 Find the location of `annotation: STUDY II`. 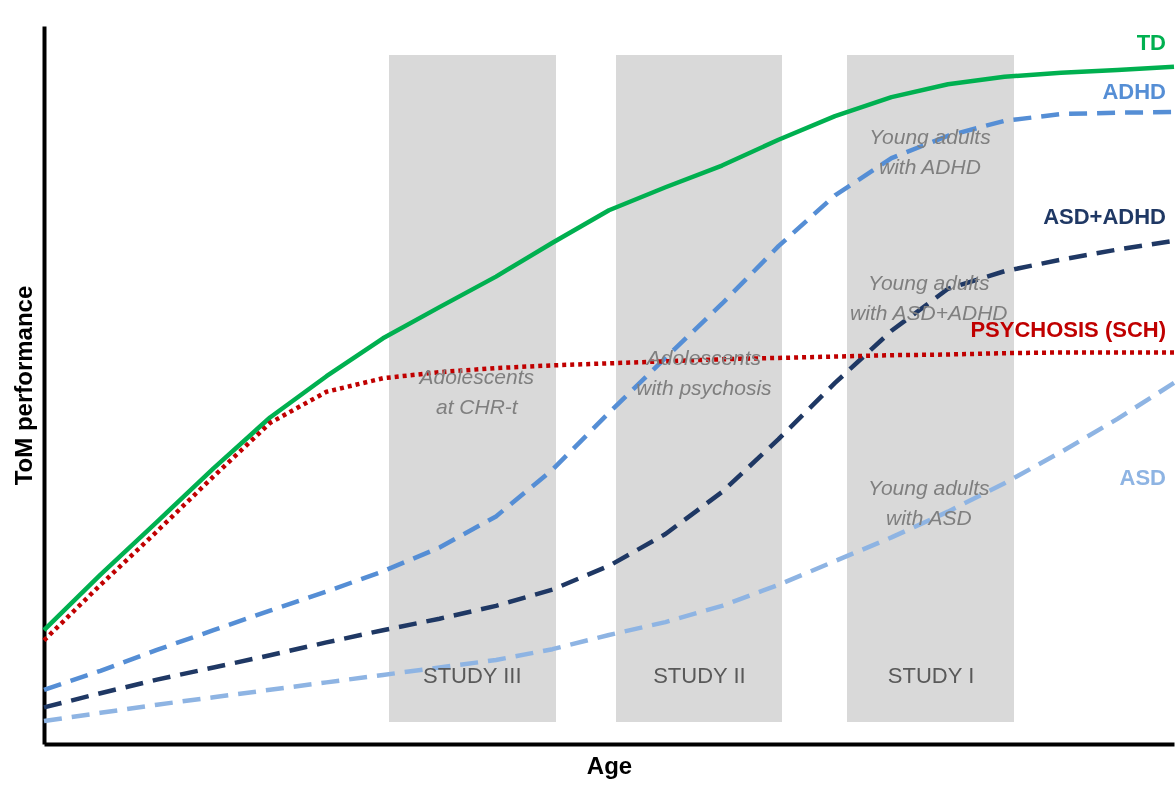

annotation: STUDY II is located at coordinates (699, 676).